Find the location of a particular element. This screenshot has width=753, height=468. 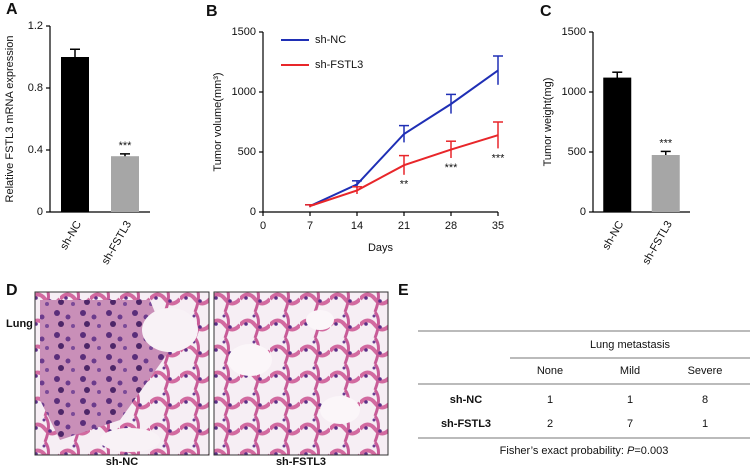

y-axis-label: Relative FSTL3 mRNA expression is located at coordinates (10, 119).